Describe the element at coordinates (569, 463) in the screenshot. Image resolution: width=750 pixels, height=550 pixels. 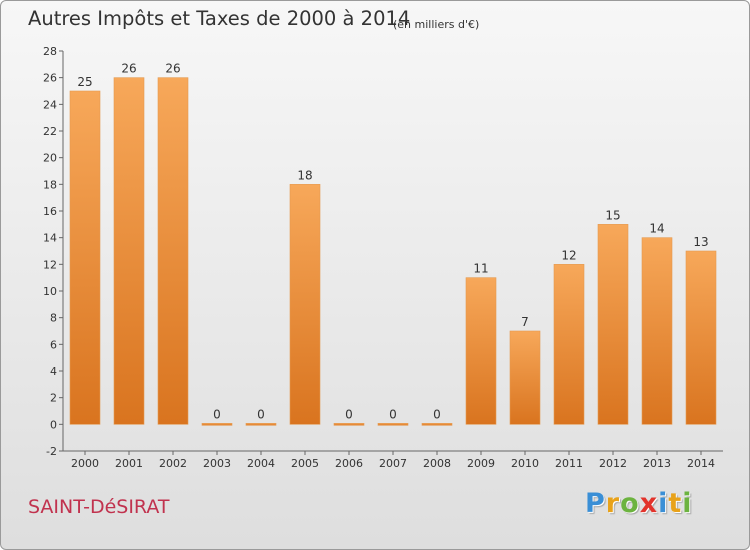
I see `x-tick-label: 2011` at that location.